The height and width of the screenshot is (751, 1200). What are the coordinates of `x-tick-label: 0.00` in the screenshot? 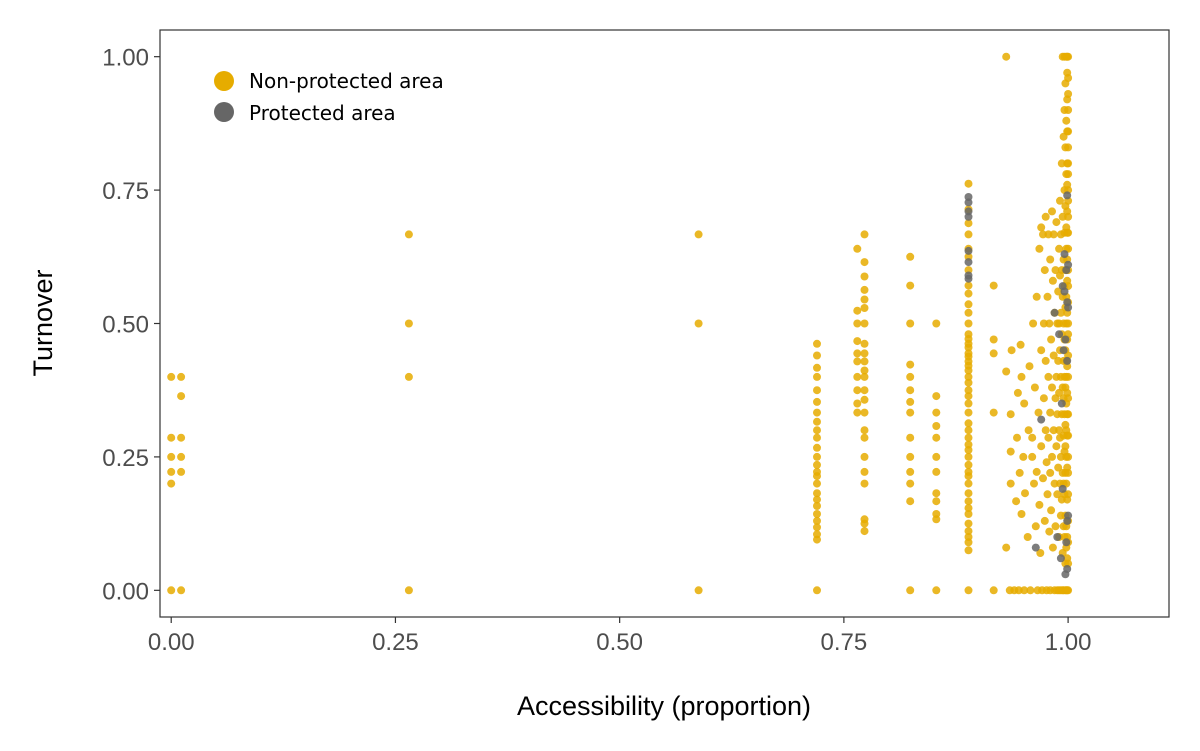 It's located at (171, 642).